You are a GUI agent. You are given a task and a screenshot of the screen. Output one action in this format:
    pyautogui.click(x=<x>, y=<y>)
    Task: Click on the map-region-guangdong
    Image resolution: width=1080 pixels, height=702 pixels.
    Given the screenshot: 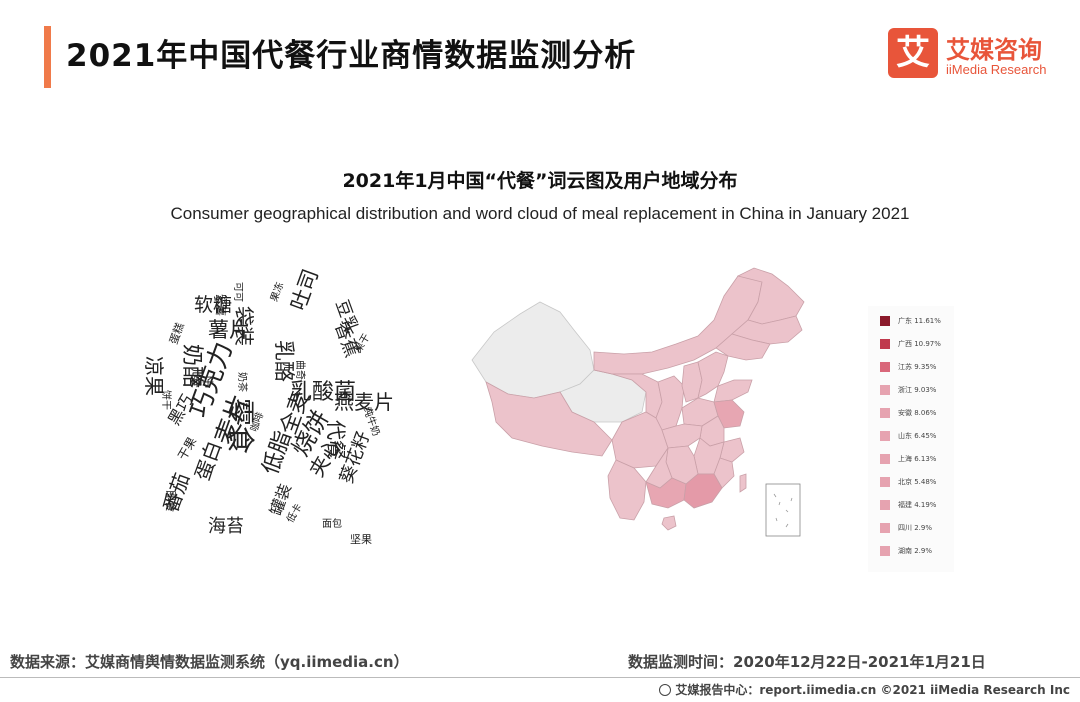 What is the action you would take?
    pyautogui.click(x=703, y=491)
    